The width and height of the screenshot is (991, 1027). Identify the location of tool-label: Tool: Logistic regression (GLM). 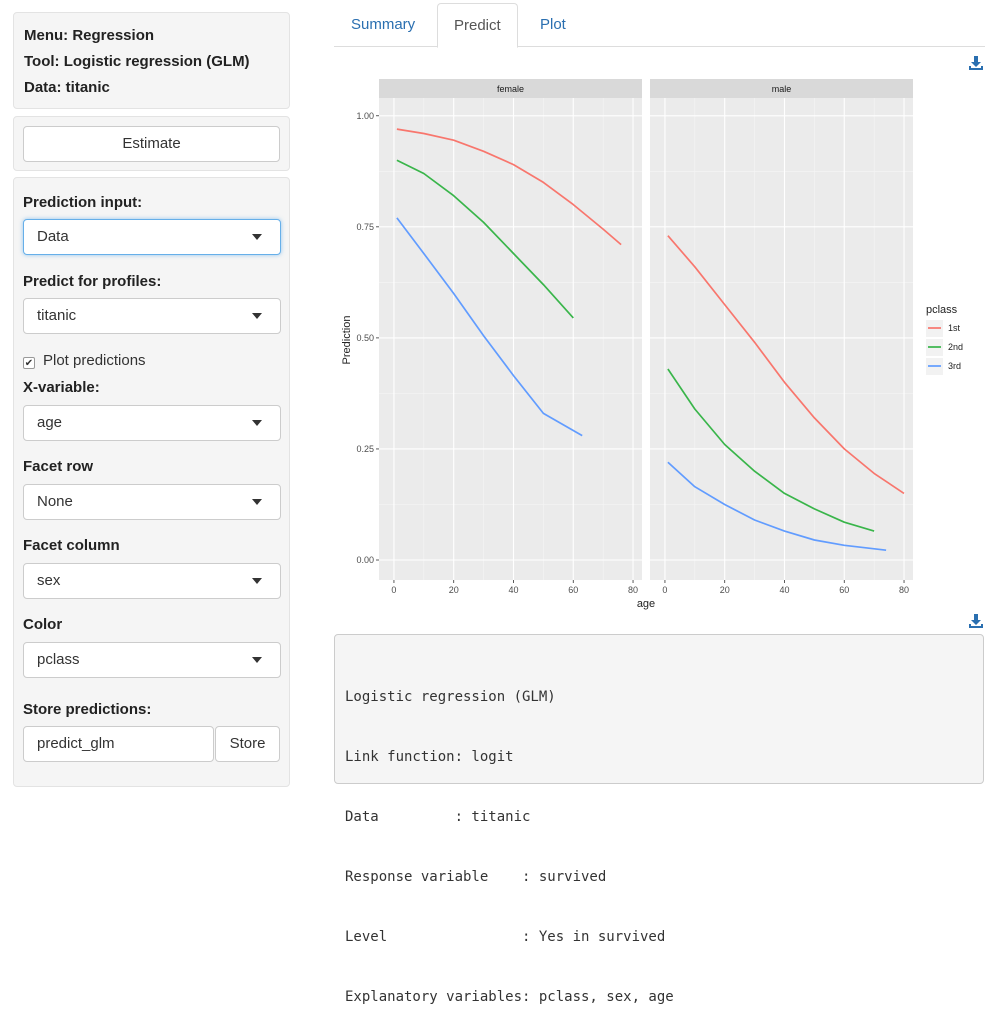
(137, 61).